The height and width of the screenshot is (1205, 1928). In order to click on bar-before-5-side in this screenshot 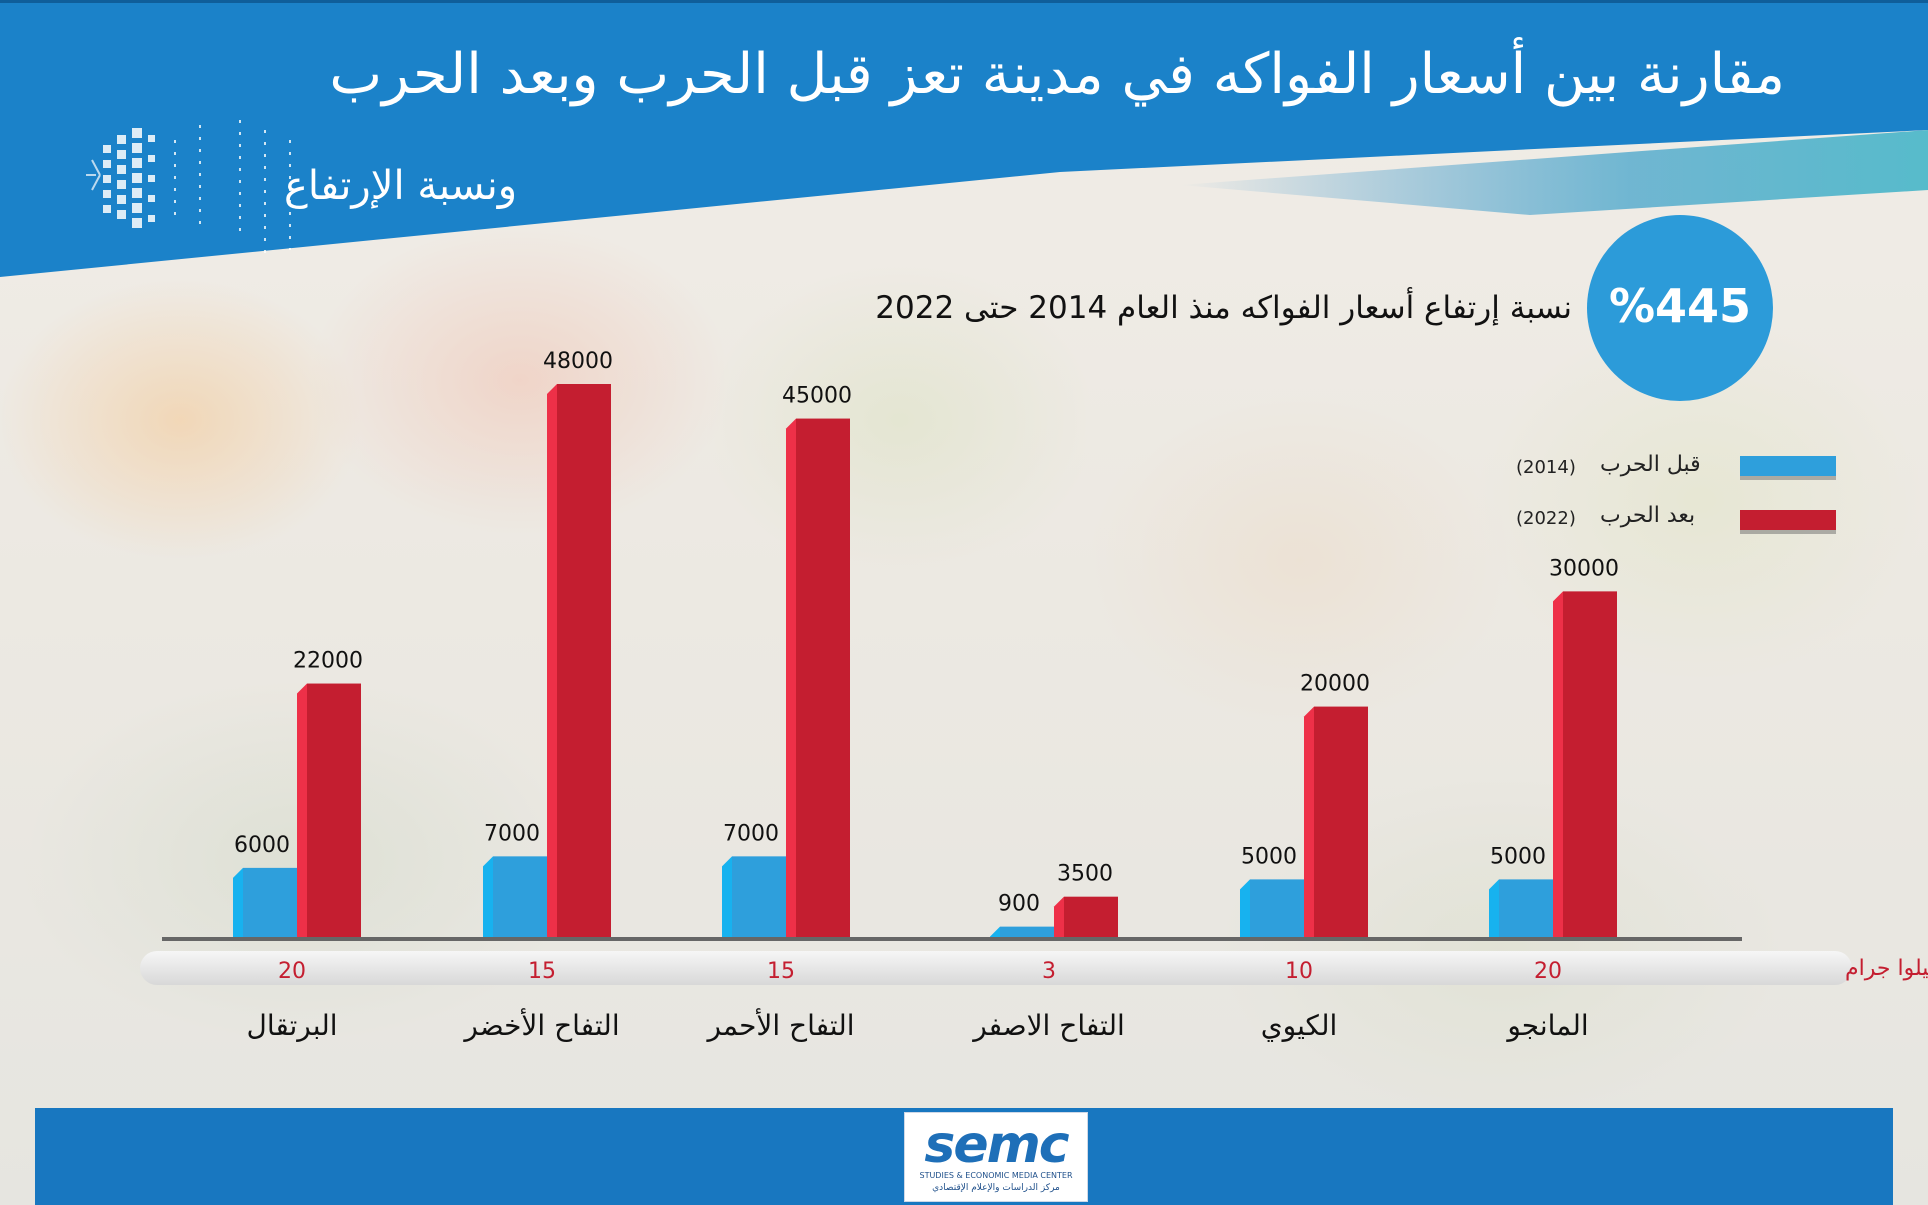, I will do `click(1494, 908)`.